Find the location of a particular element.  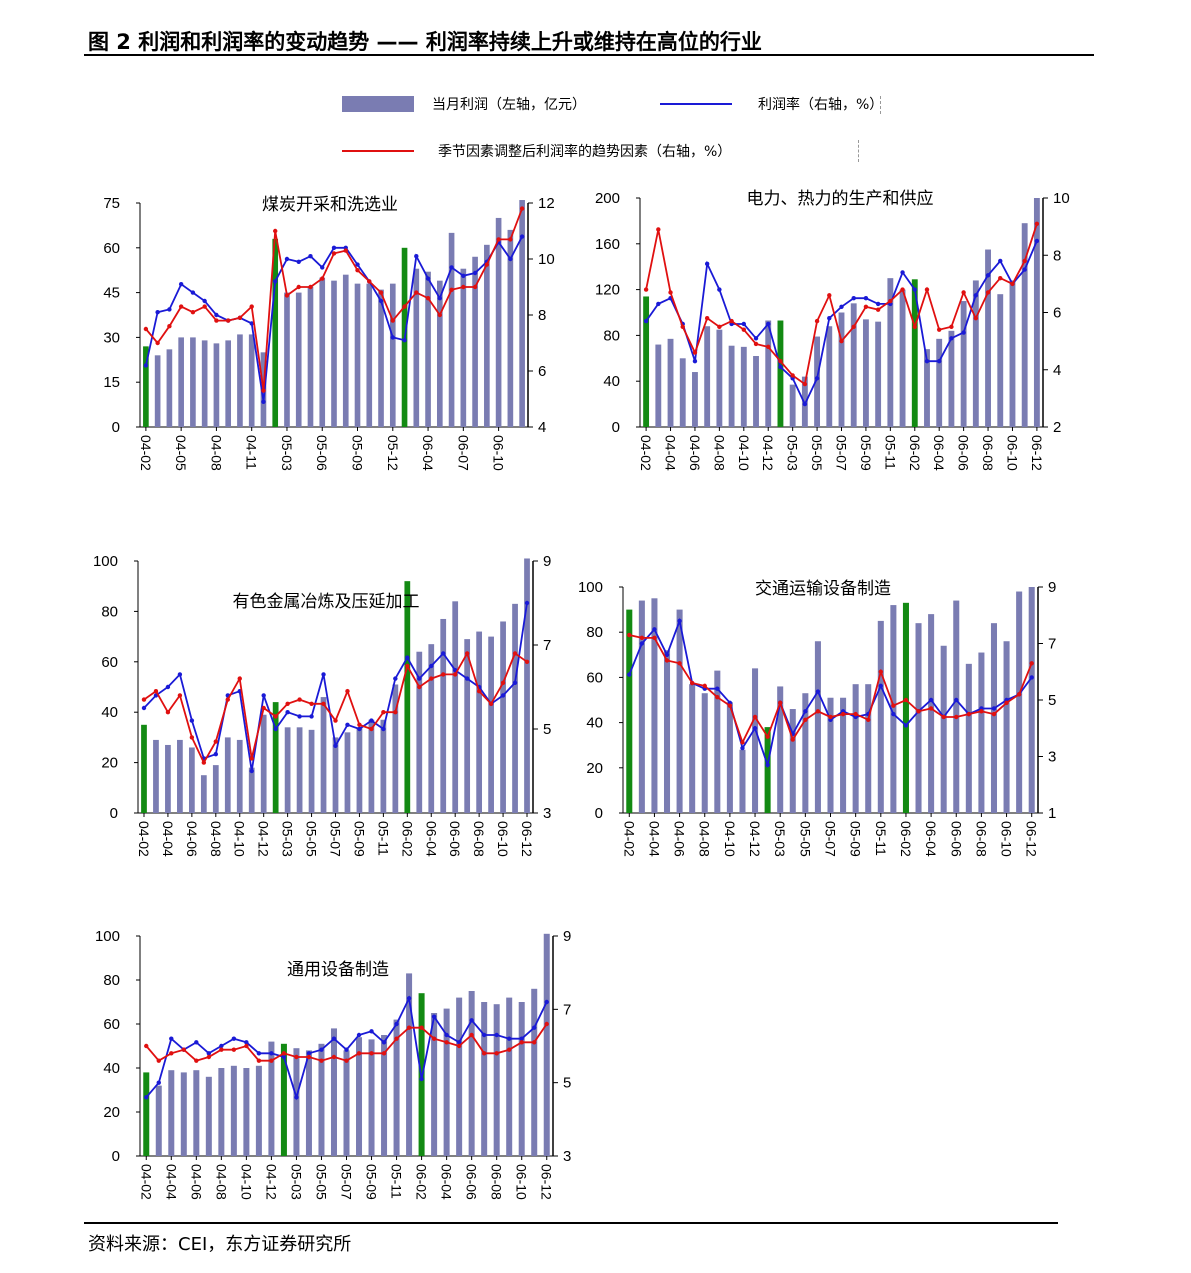

x-tick-label: 05-05 is located at coordinates (817, 453).